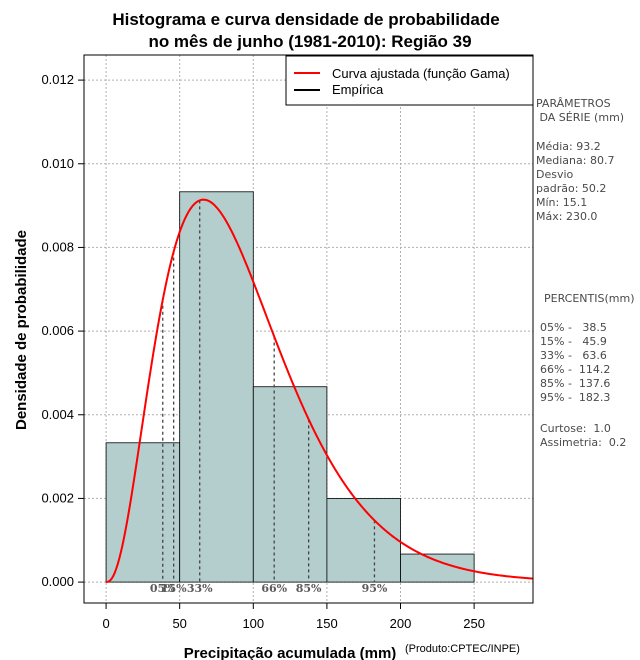  What do you see at coordinates (575, 160) in the screenshot?
I see `stat-median: Mediana: 80.7` at bounding box center [575, 160].